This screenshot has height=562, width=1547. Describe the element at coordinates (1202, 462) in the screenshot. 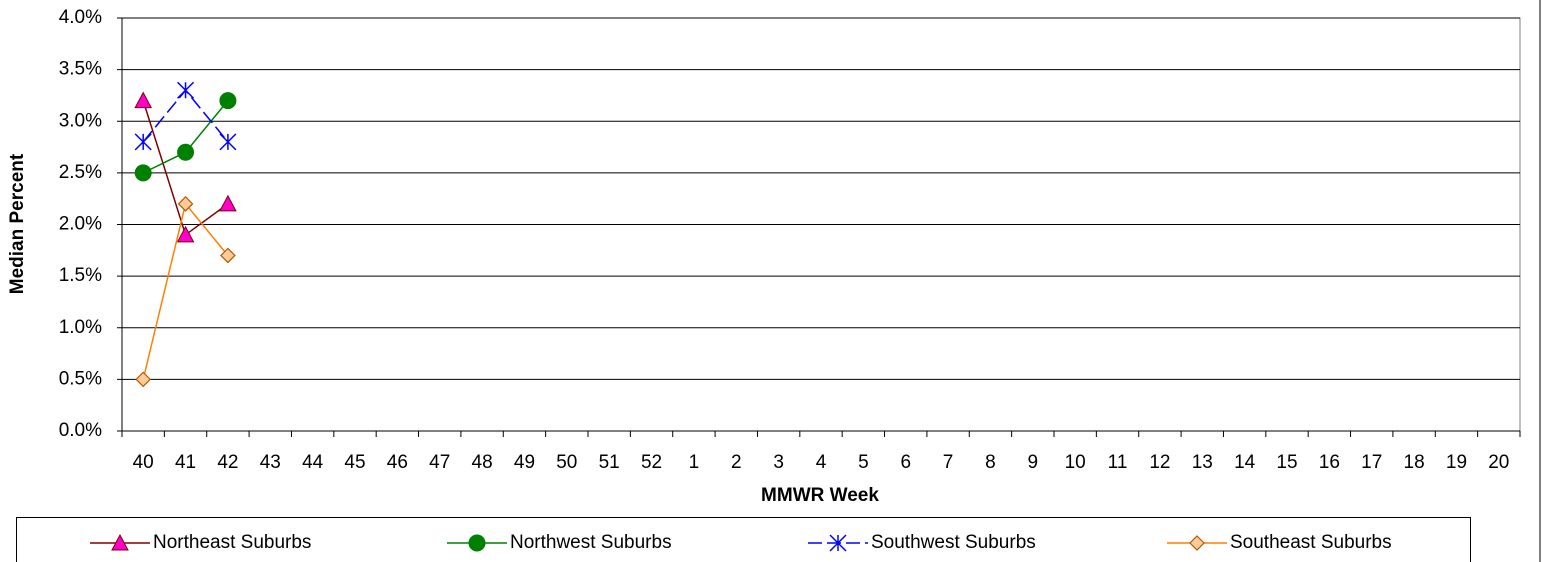

I see `x-tick-label: 13` at that location.